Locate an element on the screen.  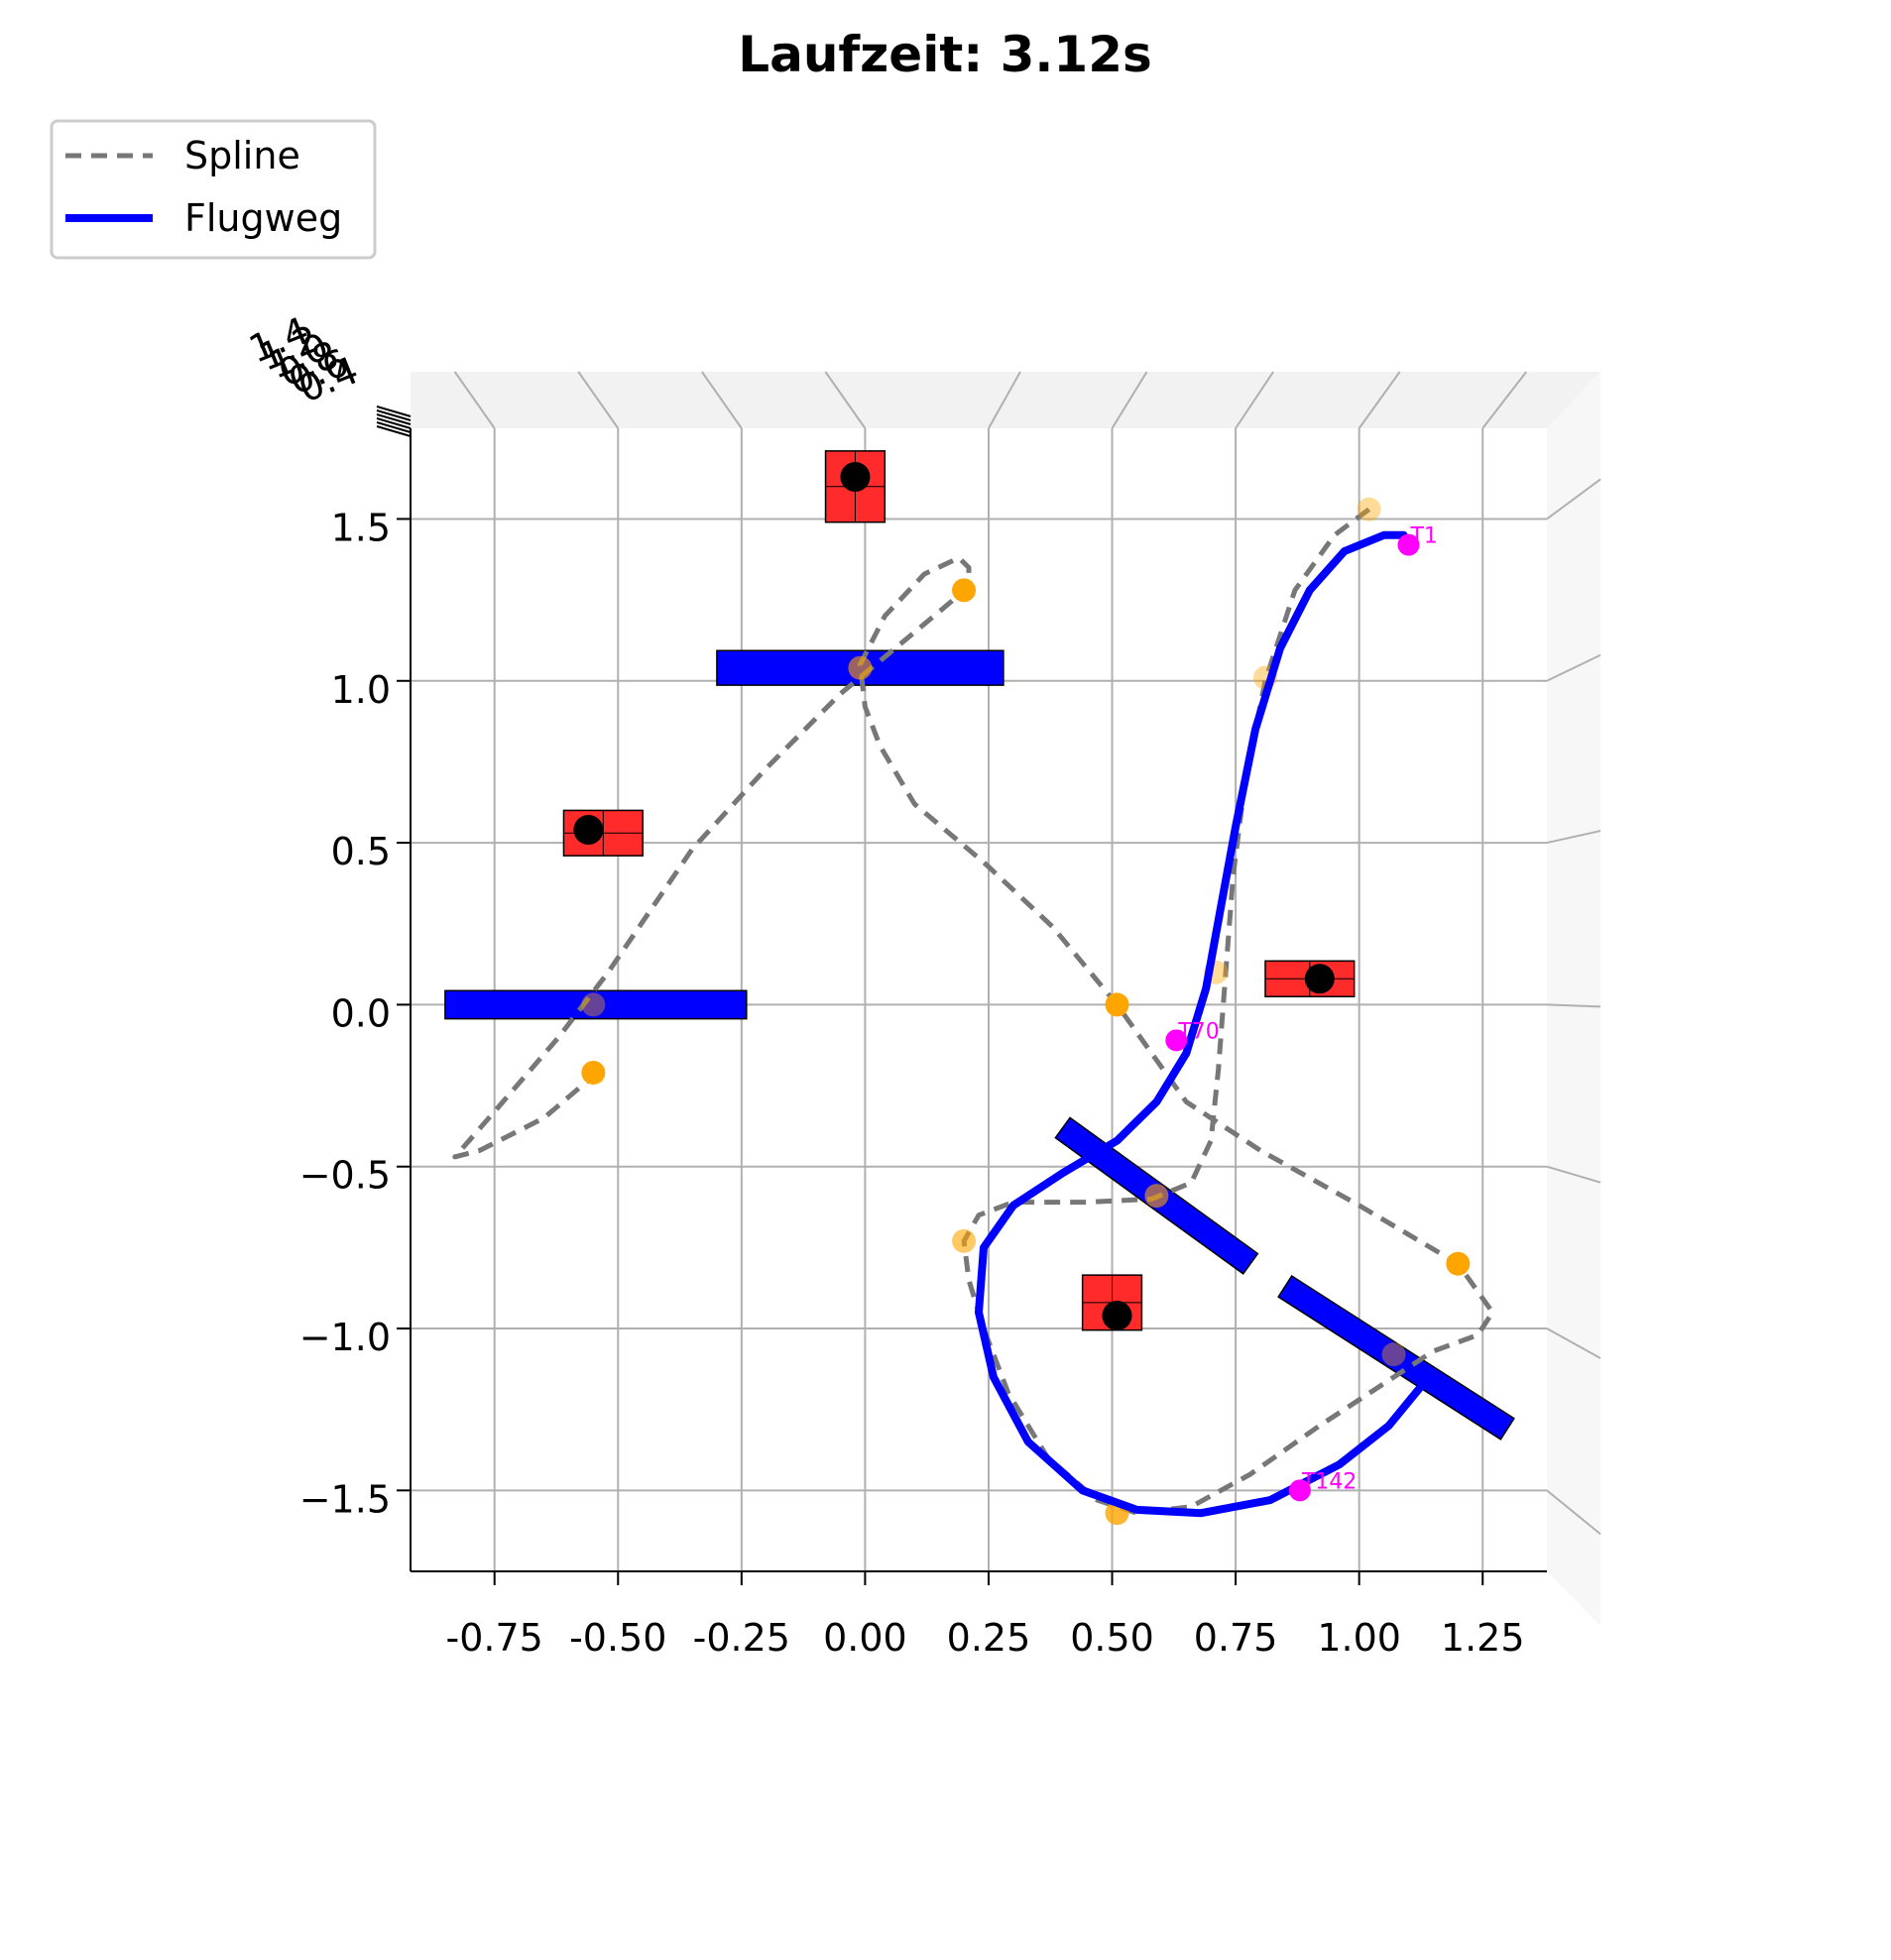
x-tick-label: 1.00 is located at coordinates (1359, 1638).